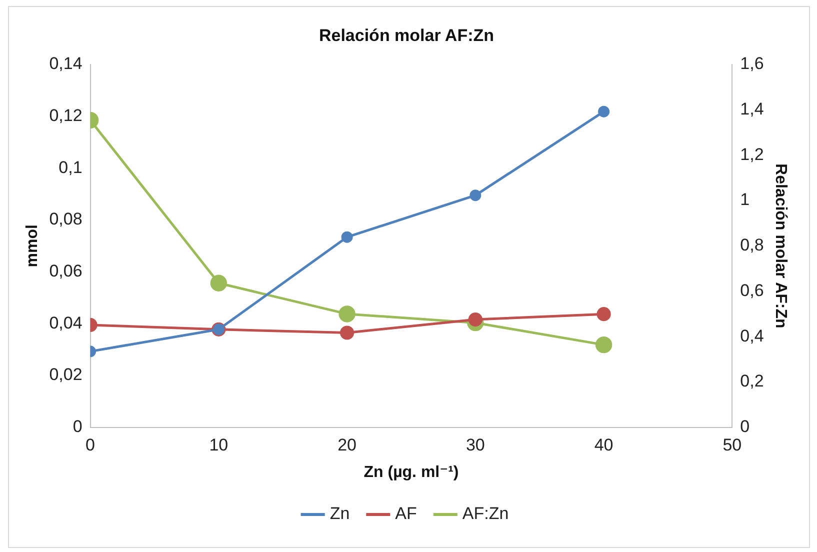  Describe the element at coordinates (33, 246) in the screenshot. I see `y-axis-title: mmol` at that location.